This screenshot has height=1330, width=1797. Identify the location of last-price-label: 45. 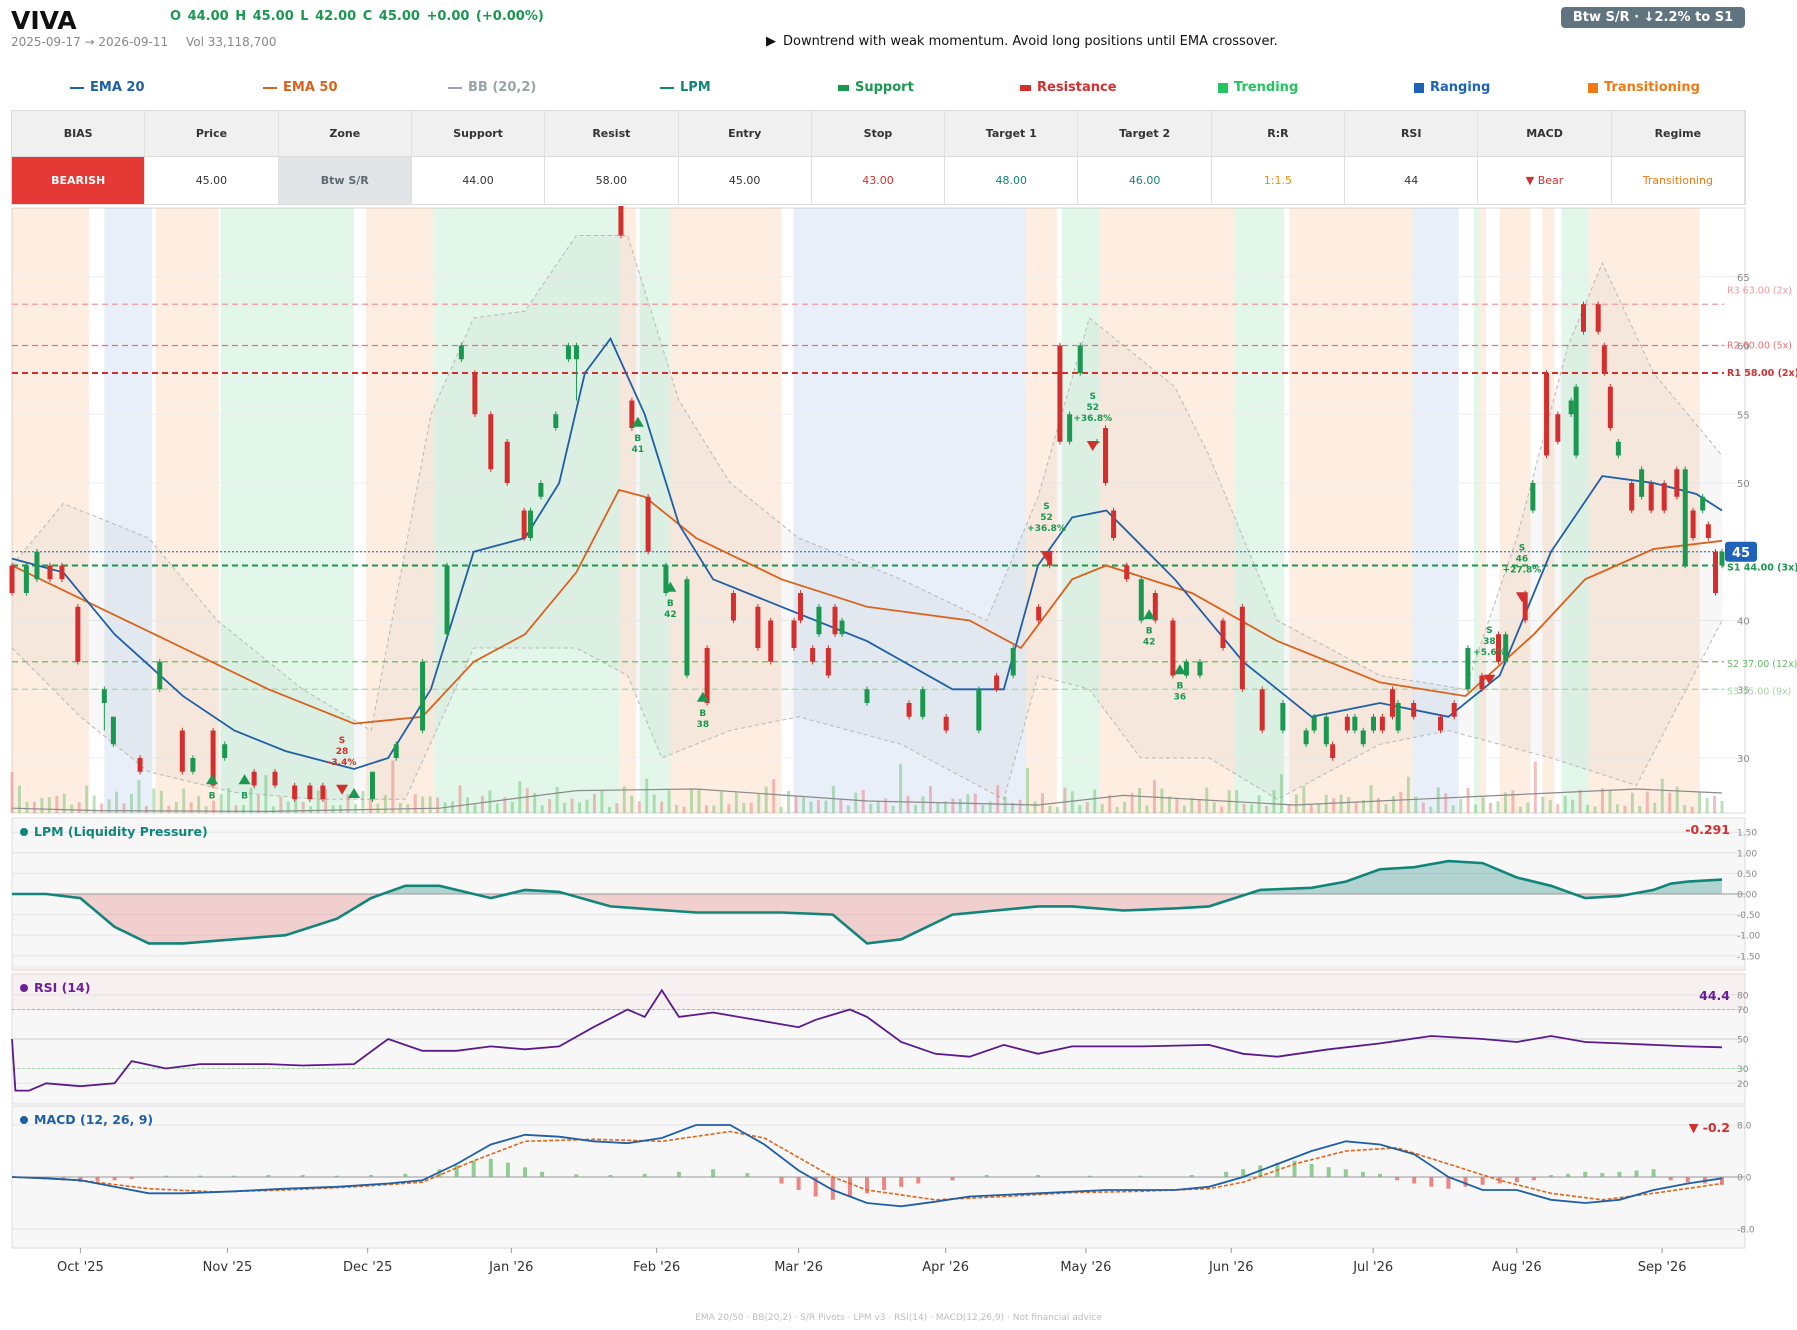
(1741, 553).